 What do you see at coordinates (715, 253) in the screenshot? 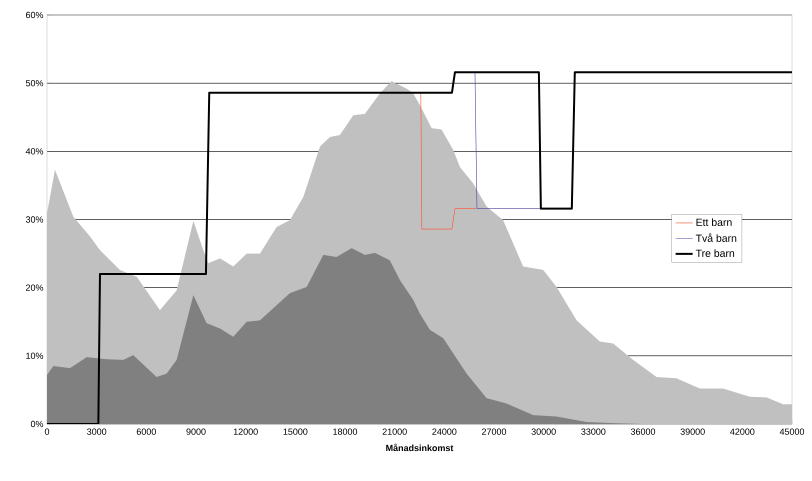
I see `legend-label: Tre barn` at bounding box center [715, 253].